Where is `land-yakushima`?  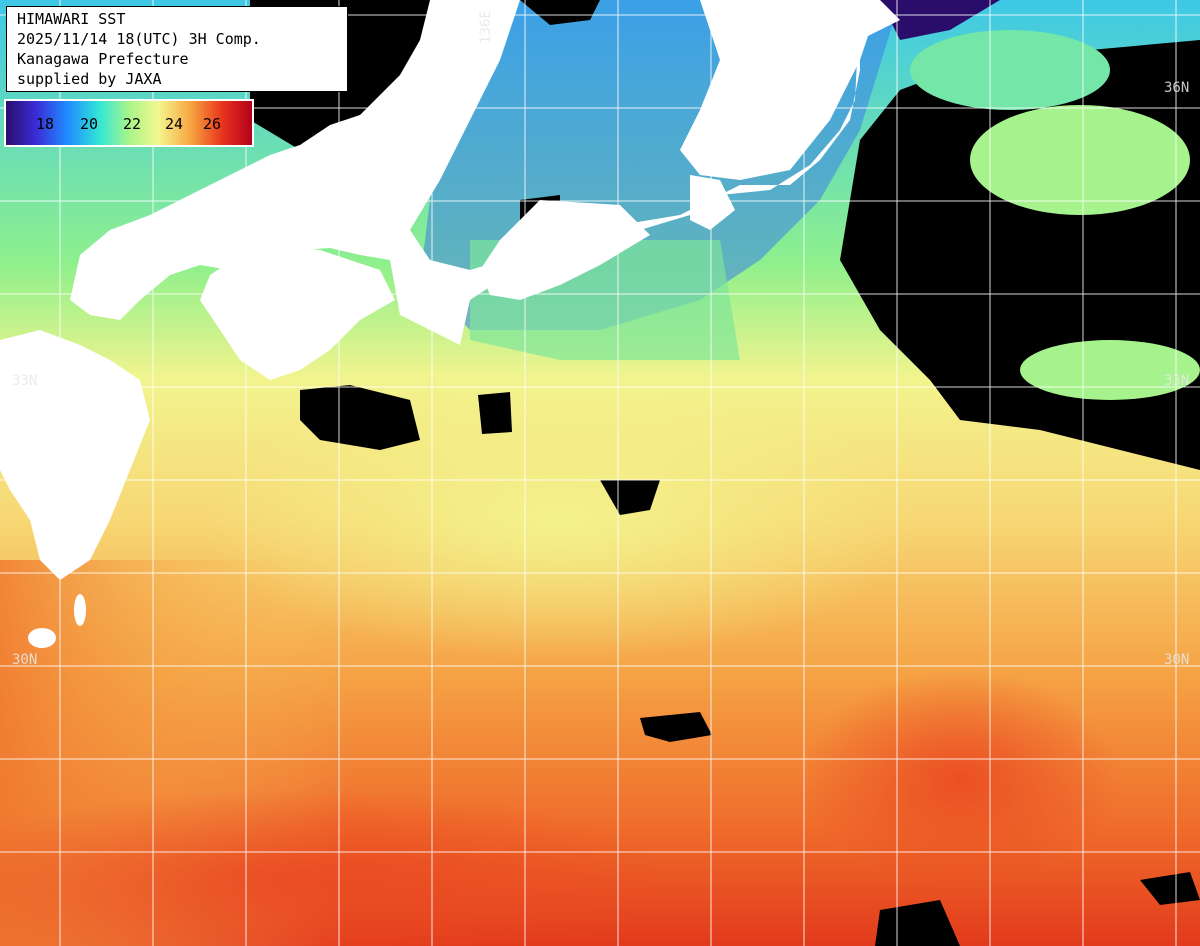 land-yakushima is located at coordinates (80, 610).